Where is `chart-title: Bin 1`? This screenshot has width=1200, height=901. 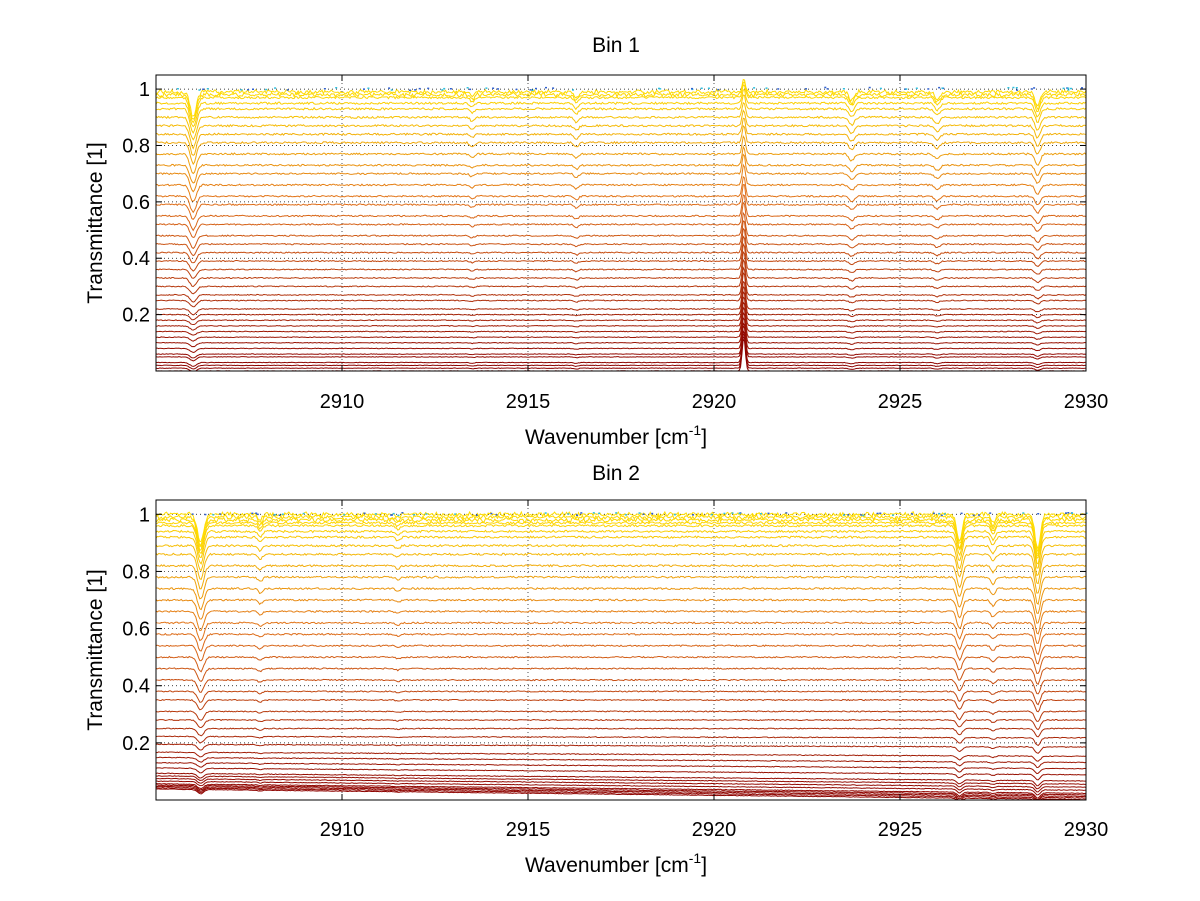 chart-title: Bin 1 is located at coordinates (616, 45).